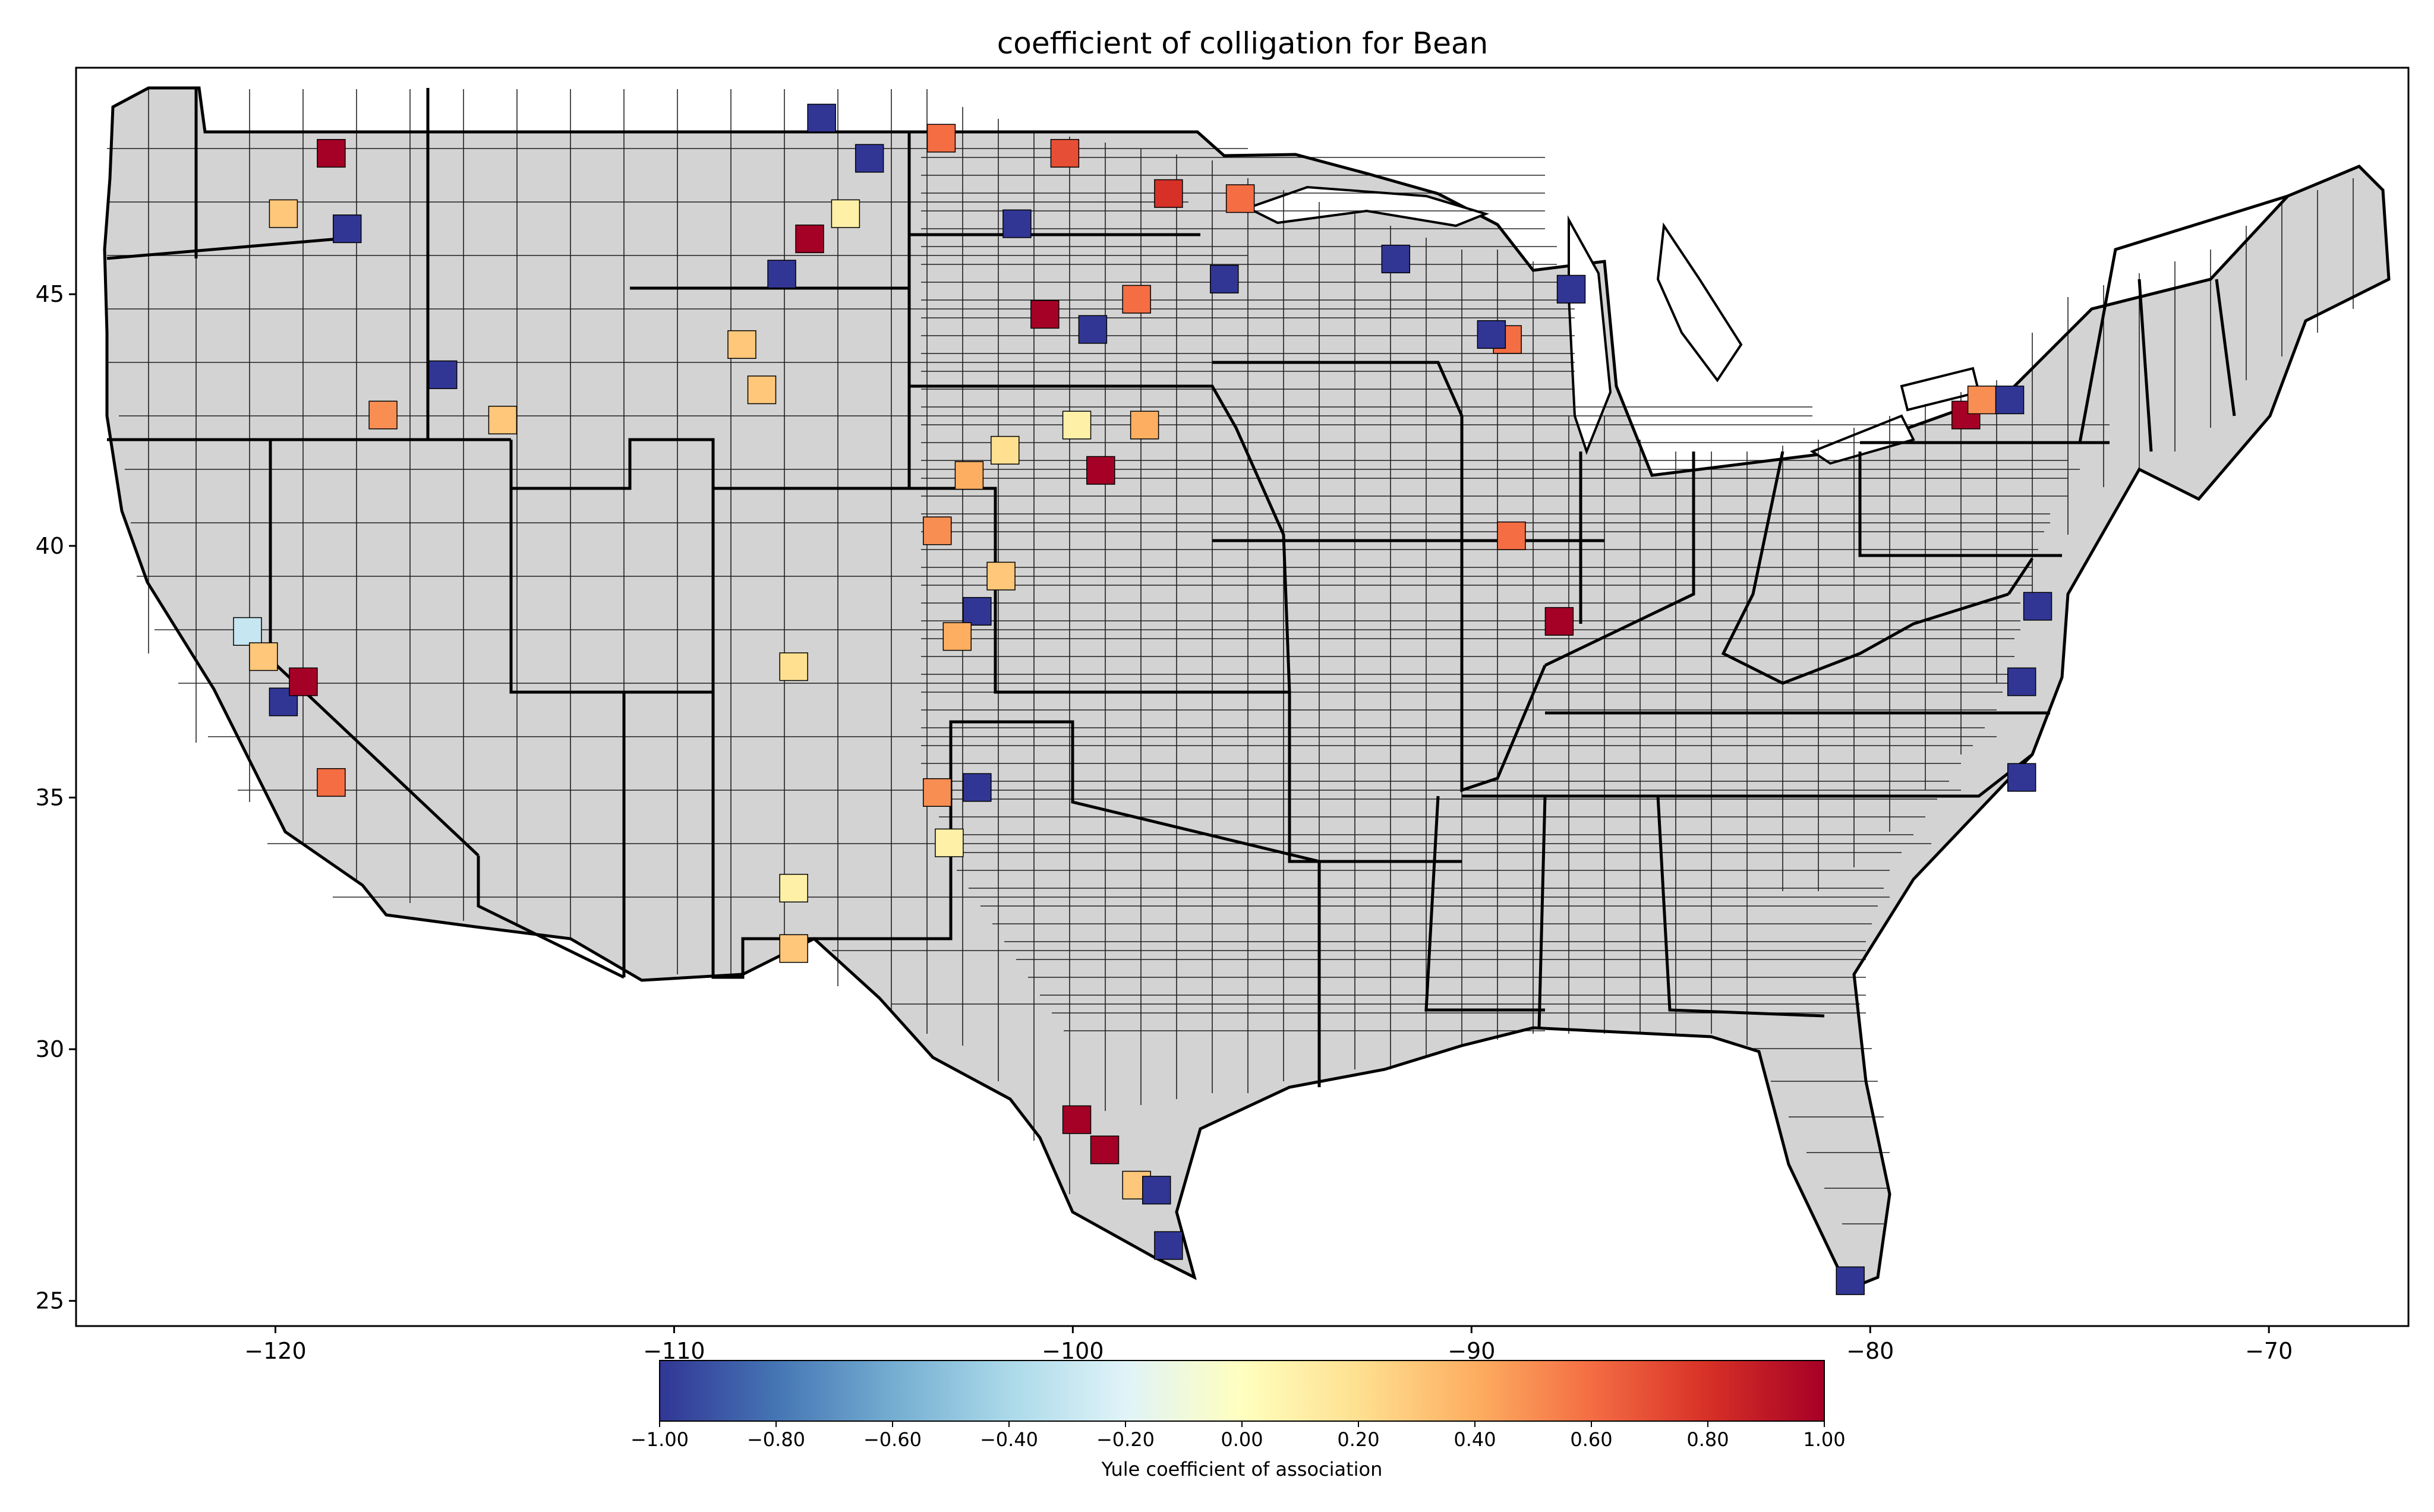  Describe the element at coordinates (50, 797) in the screenshot. I see `y-tick-label: 35` at that location.